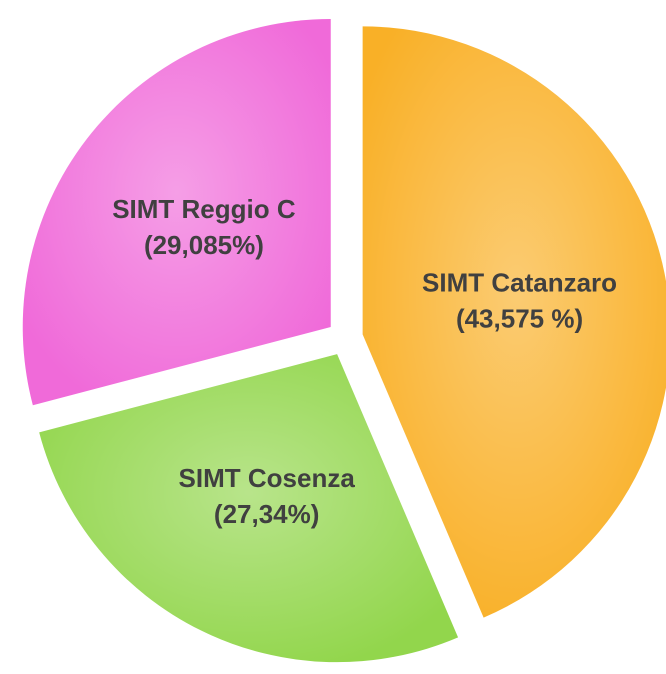 Image resolution: width=666 pixels, height=674 pixels. Describe the element at coordinates (267, 514) in the screenshot. I see `value-label: (27,34%)` at that location.